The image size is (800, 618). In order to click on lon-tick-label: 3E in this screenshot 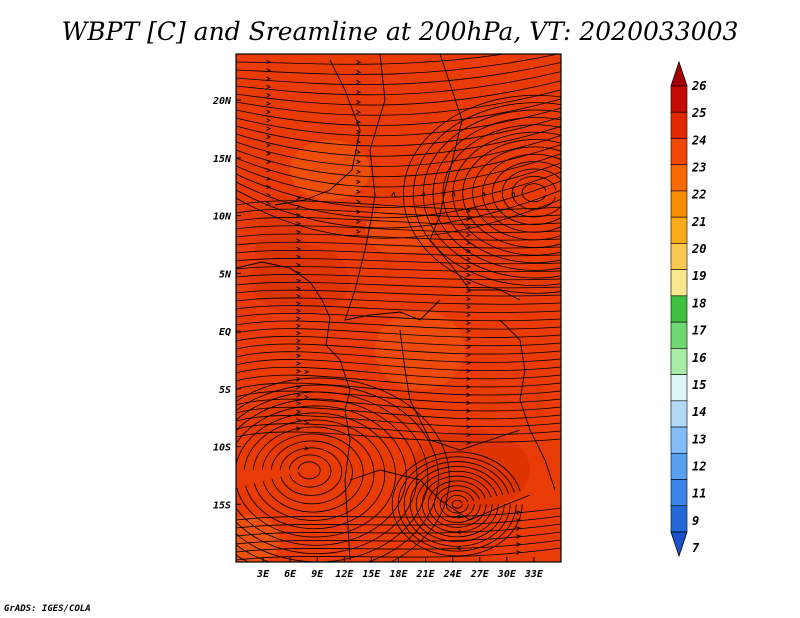, I will do `click(263, 574)`.